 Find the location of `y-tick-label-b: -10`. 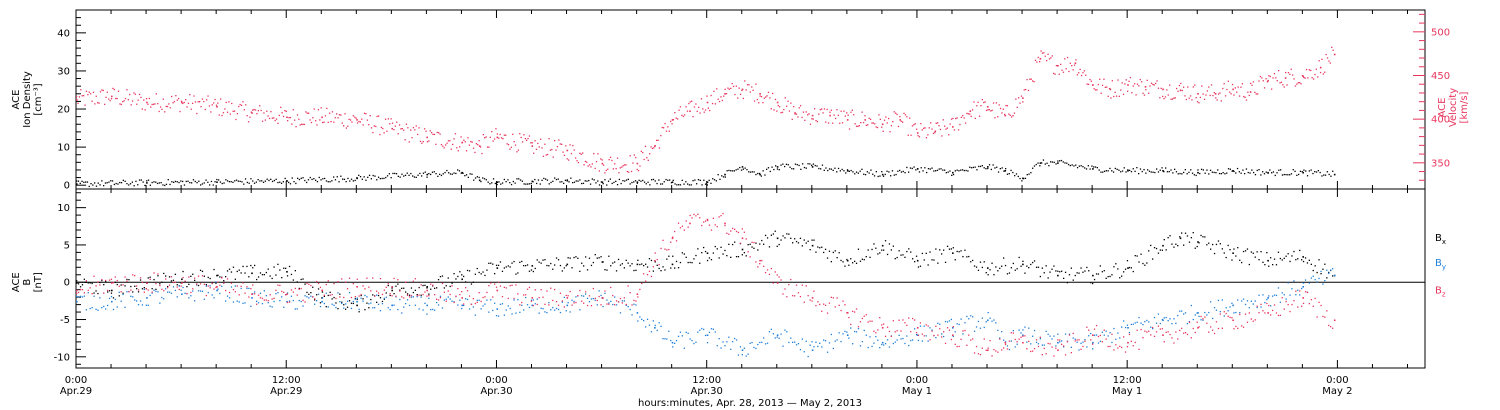

y-tick-label-b: -10 is located at coordinates (62, 357).